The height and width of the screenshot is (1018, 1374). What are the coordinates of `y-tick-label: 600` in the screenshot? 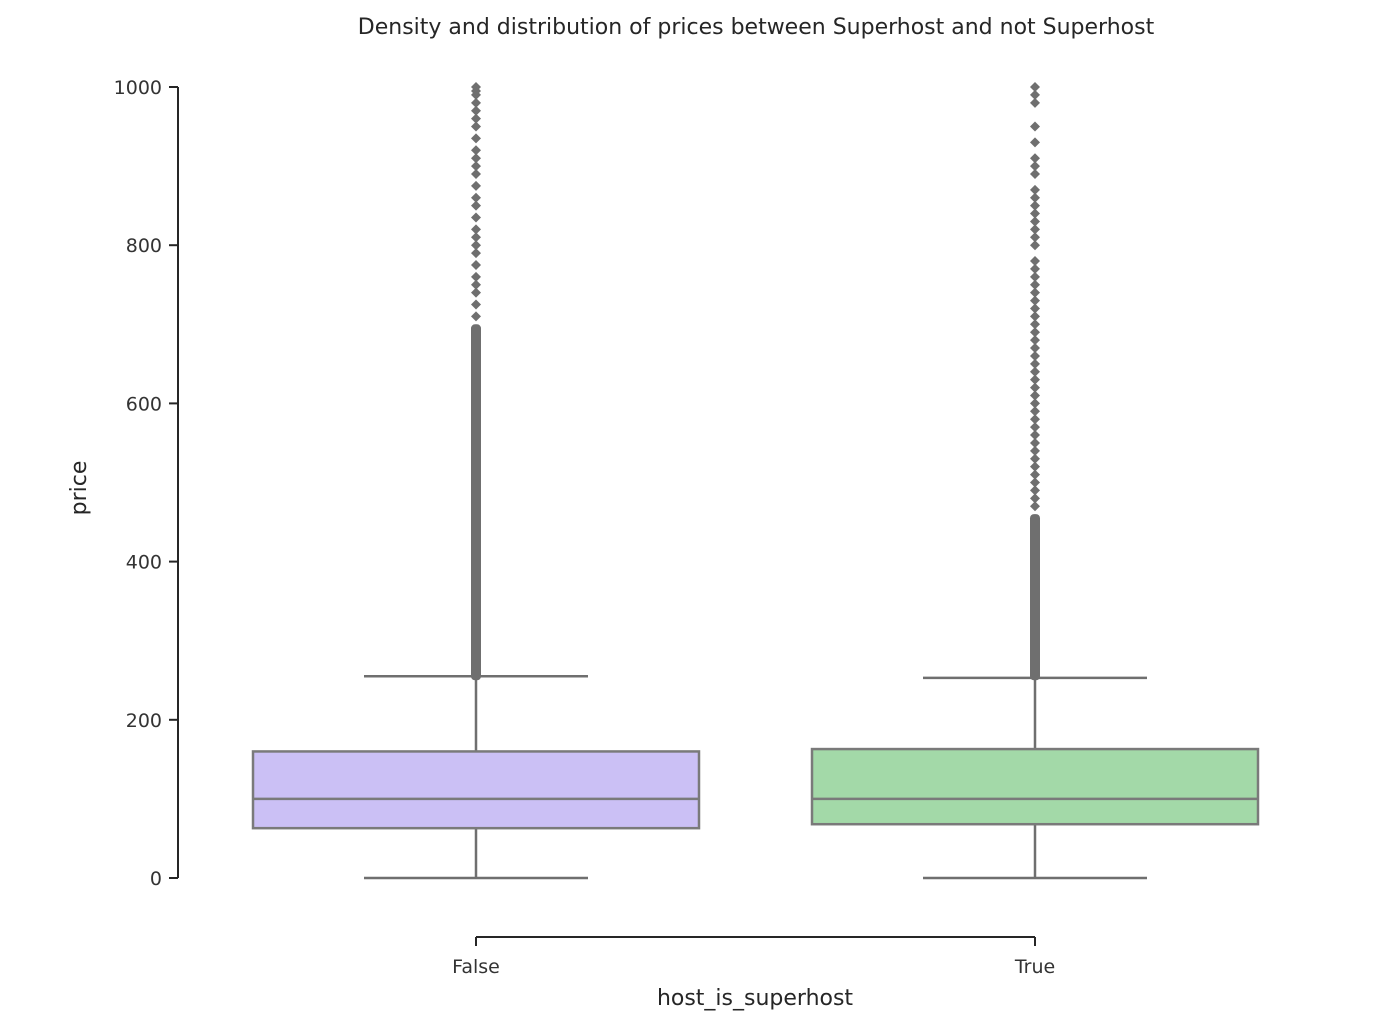 It's located at (144, 404).